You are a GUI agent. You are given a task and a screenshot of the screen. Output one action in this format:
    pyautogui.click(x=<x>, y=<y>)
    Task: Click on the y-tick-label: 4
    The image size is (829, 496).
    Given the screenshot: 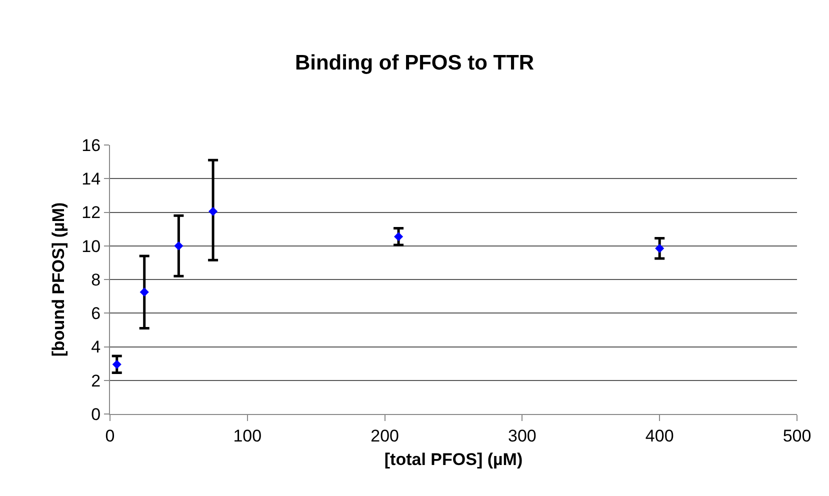 What is the action you would take?
    pyautogui.click(x=96, y=347)
    